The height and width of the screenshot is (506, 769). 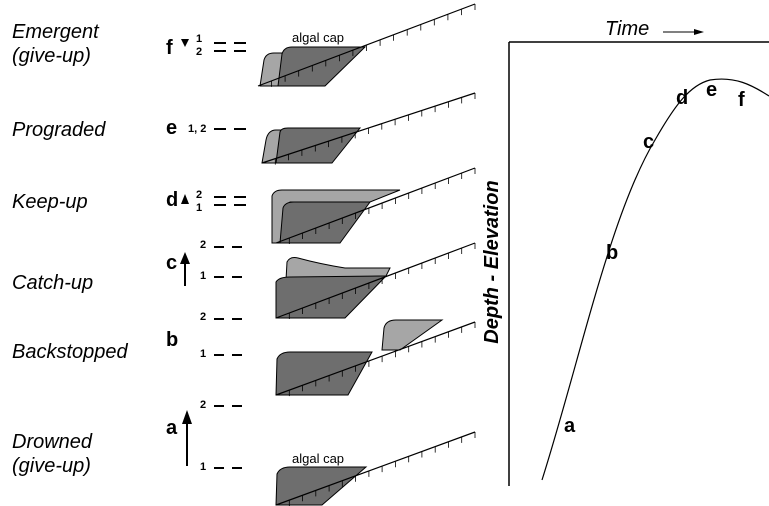 I want to click on letter-b: b, so click(x=172, y=340).